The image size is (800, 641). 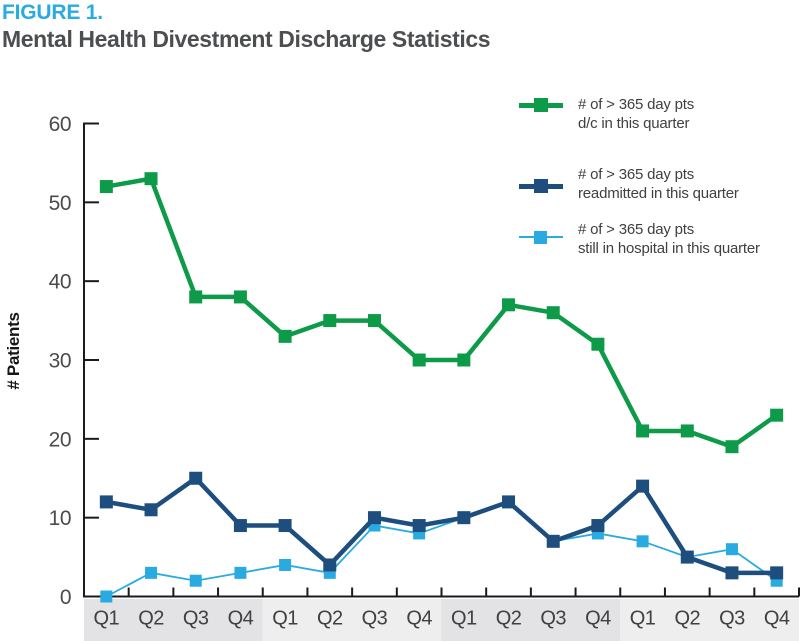 I want to click on y-tick-label: 0, so click(x=65, y=597).